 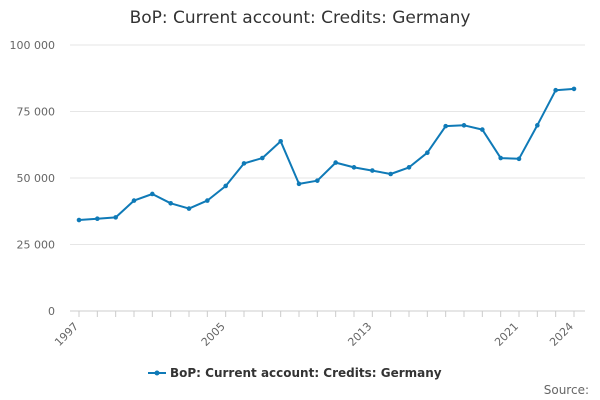 What do you see at coordinates (213, 334) in the screenshot?
I see `x-tick-label: 2005` at bounding box center [213, 334].